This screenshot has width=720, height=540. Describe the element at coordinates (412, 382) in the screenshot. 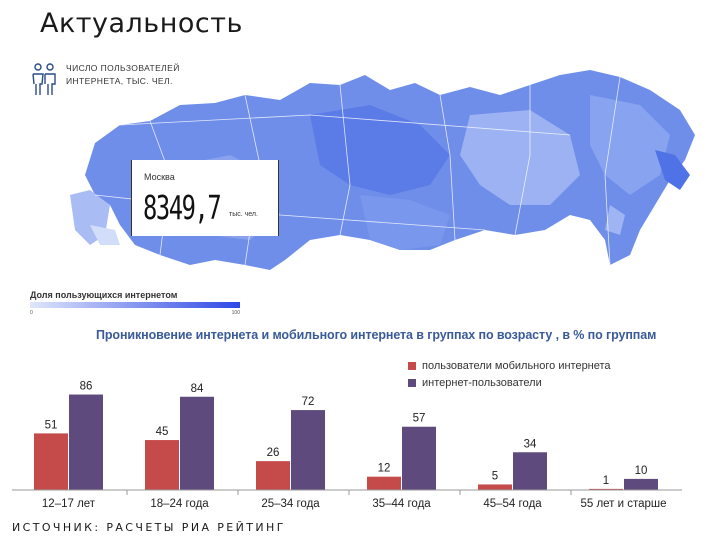

I see `legend-swatch-internet` at that location.